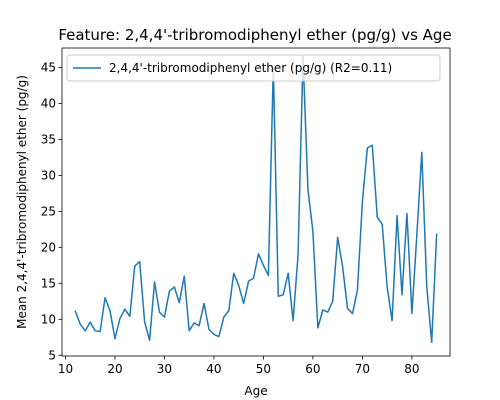 Image resolution: width=500 pixels, height=400 pixels. What do you see at coordinates (362, 369) in the screenshot?
I see `x-tick-label: 70` at bounding box center [362, 369].